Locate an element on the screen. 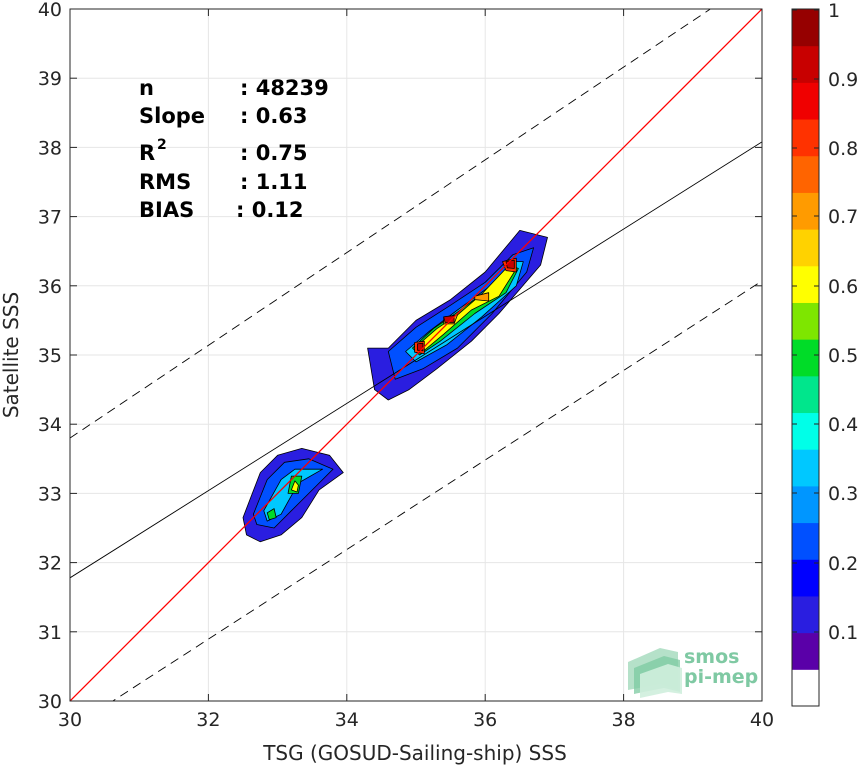 The height and width of the screenshot is (768, 858). y-tick-label: 37 is located at coordinates (50, 218).